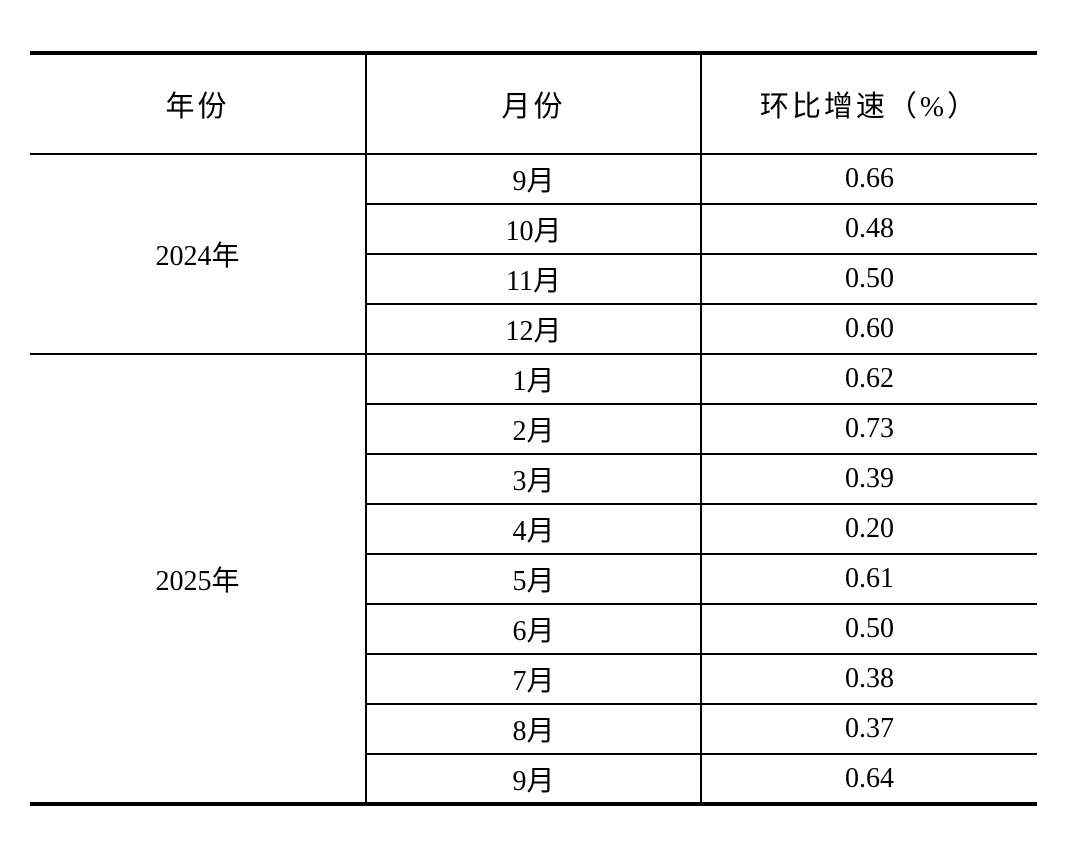  I want to click on month-cell: 5月, so click(533, 579).